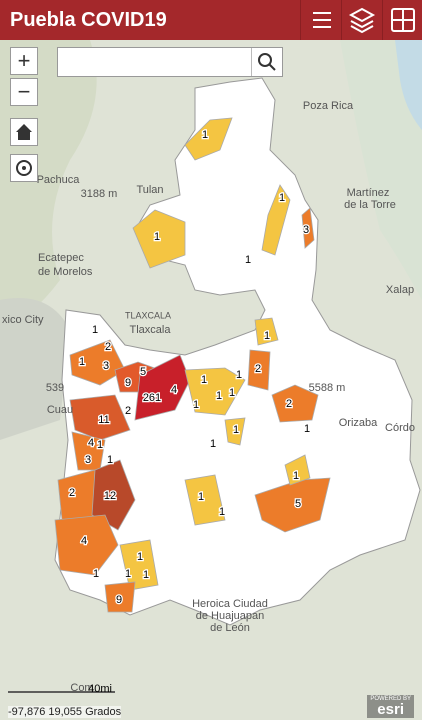 The image size is (422, 720). What do you see at coordinates (88, 20) in the screenshot?
I see `app-title: Puebla COVID19` at bounding box center [88, 20].